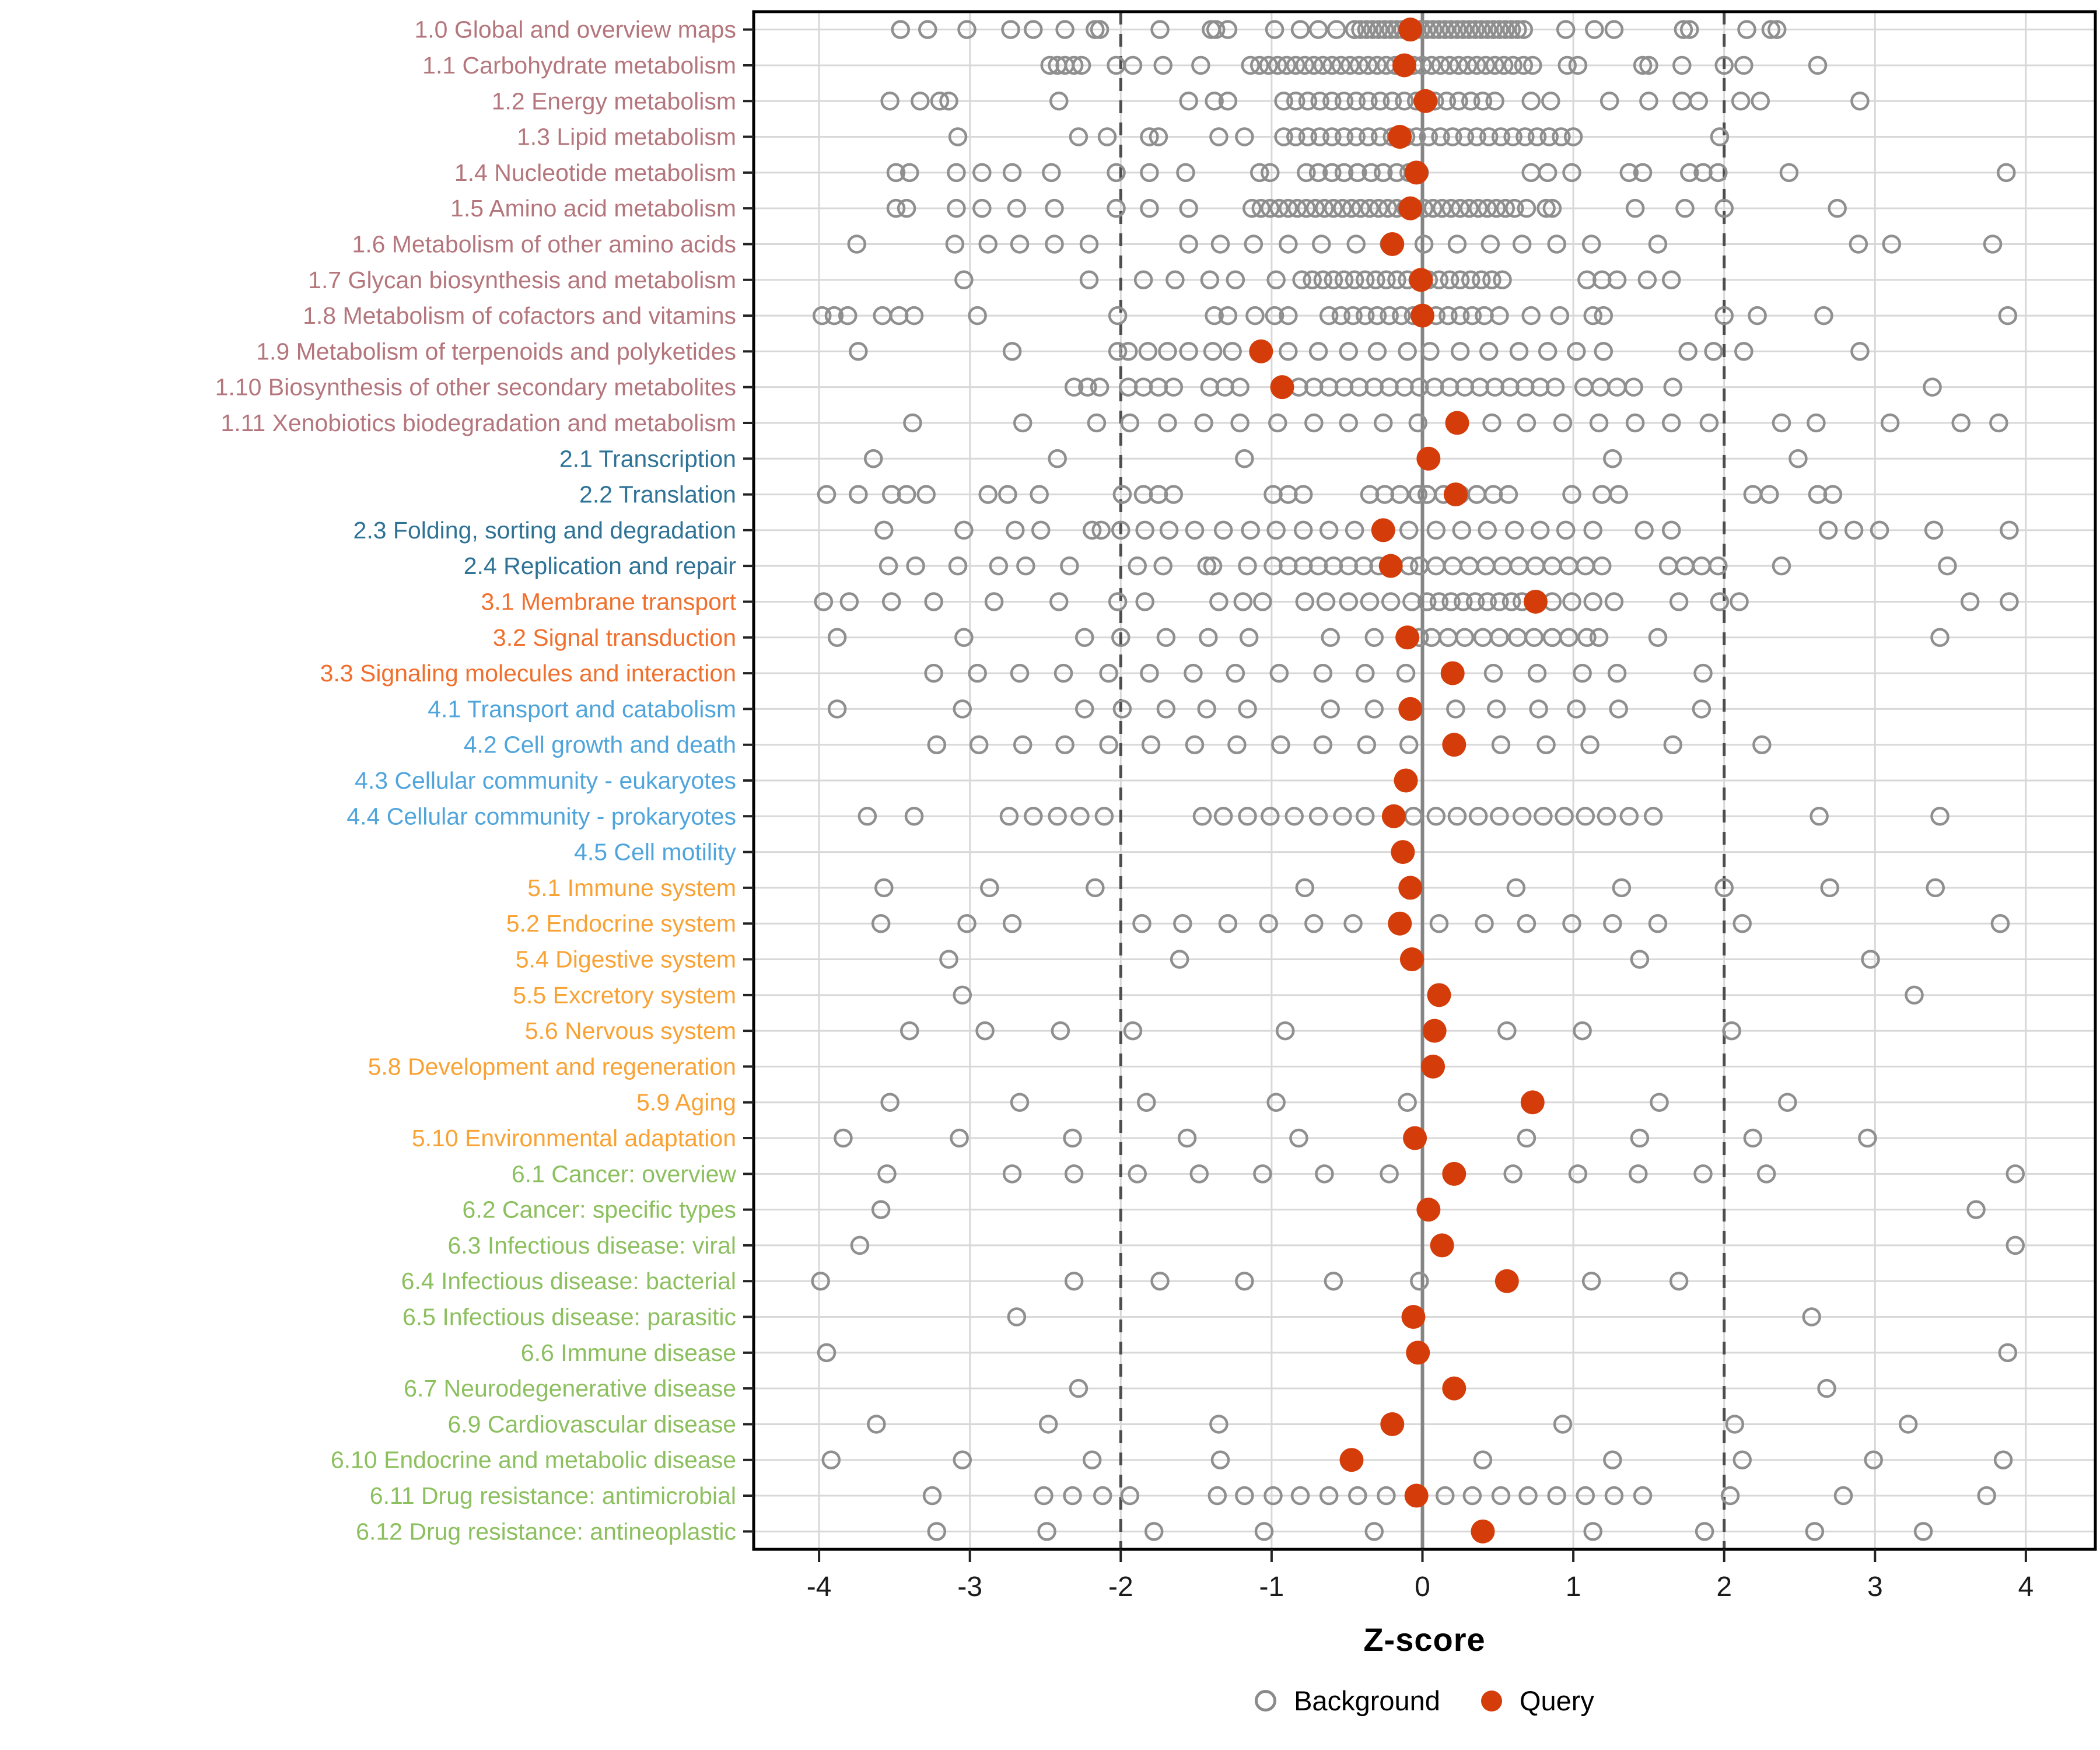  What do you see at coordinates (545, 530) in the screenshot?
I see `y-axis-label: 2.3 Folding, sorting and degradation` at bounding box center [545, 530].